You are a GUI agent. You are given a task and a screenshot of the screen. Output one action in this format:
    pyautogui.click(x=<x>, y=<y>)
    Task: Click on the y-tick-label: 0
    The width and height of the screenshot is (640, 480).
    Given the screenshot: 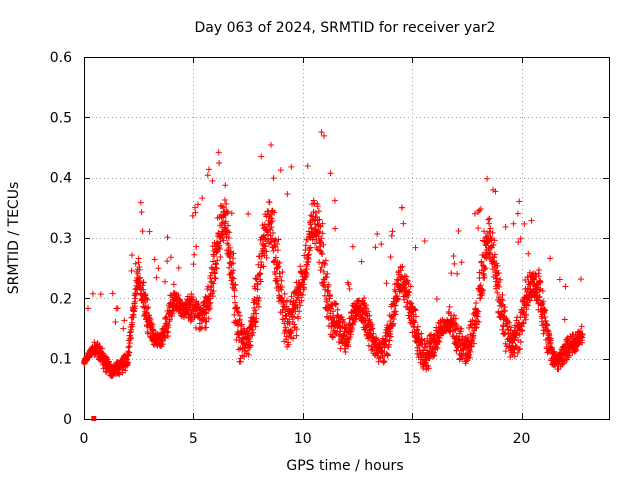 What is the action you would take?
    pyautogui.click(x=67, y=420)
    